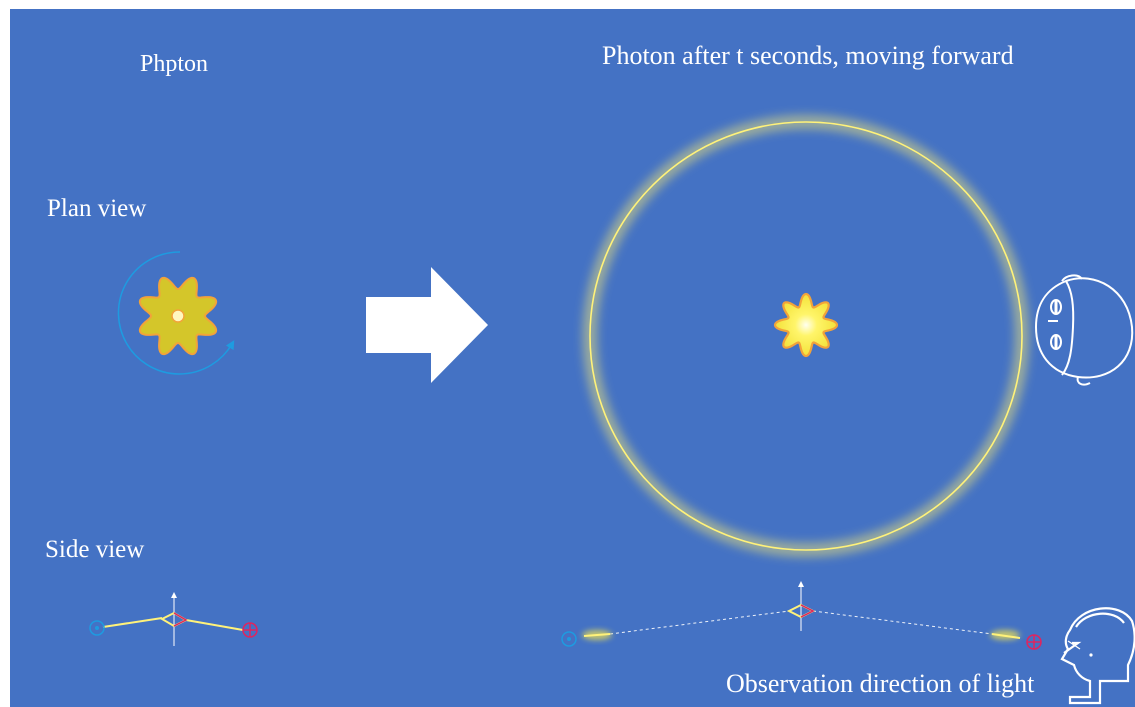 The width and height of the screenshot is (1135, 707). What do you see at coordinates (173, 619) in the screenshot?
I see `side-view-small` at bounding box center [173, 619].